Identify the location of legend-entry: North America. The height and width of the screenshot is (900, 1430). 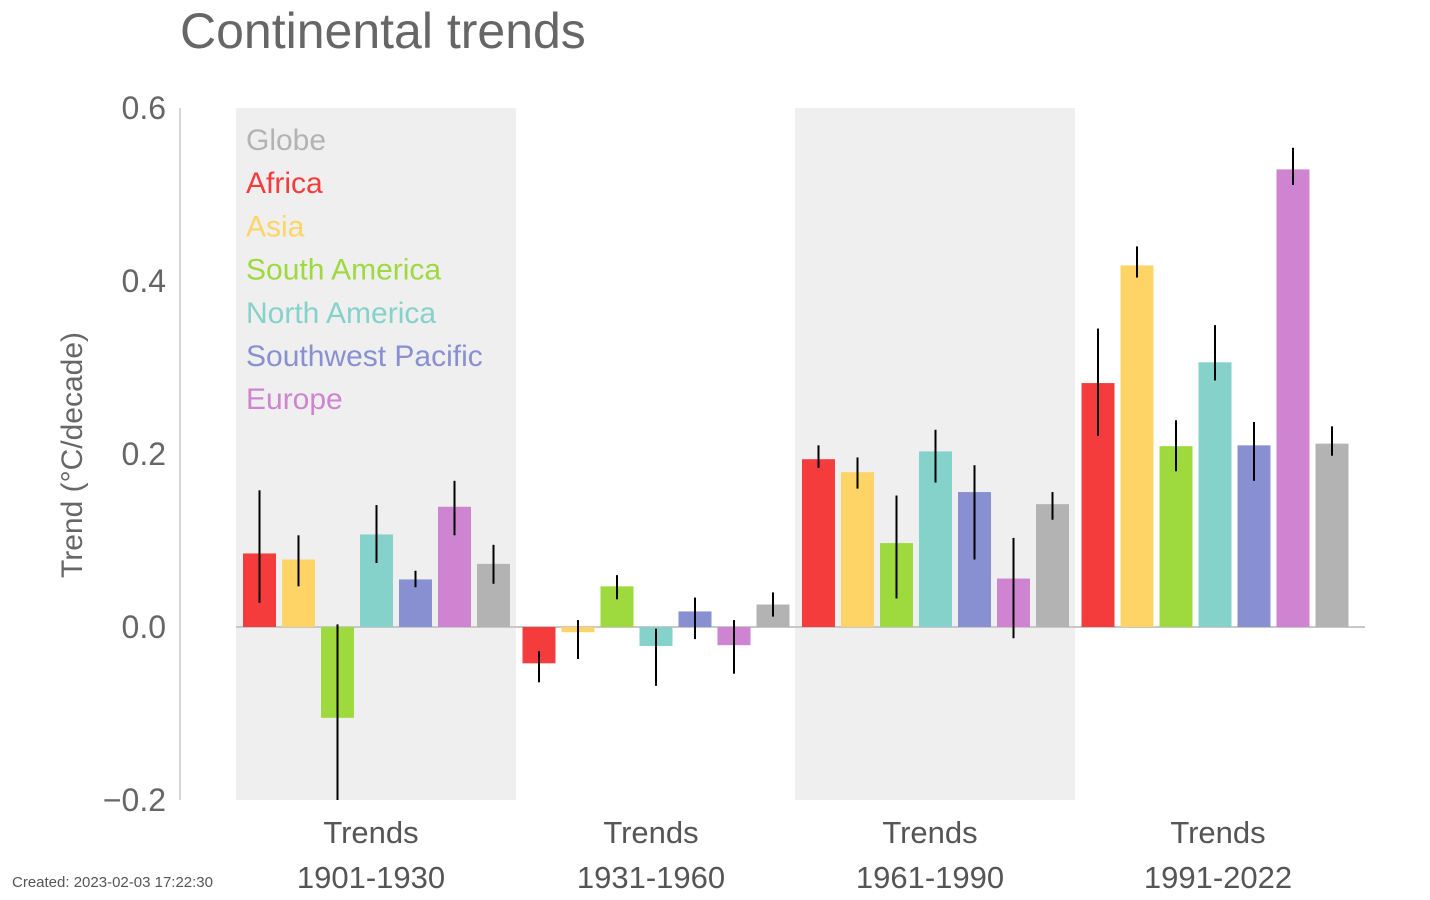
(341, 313).